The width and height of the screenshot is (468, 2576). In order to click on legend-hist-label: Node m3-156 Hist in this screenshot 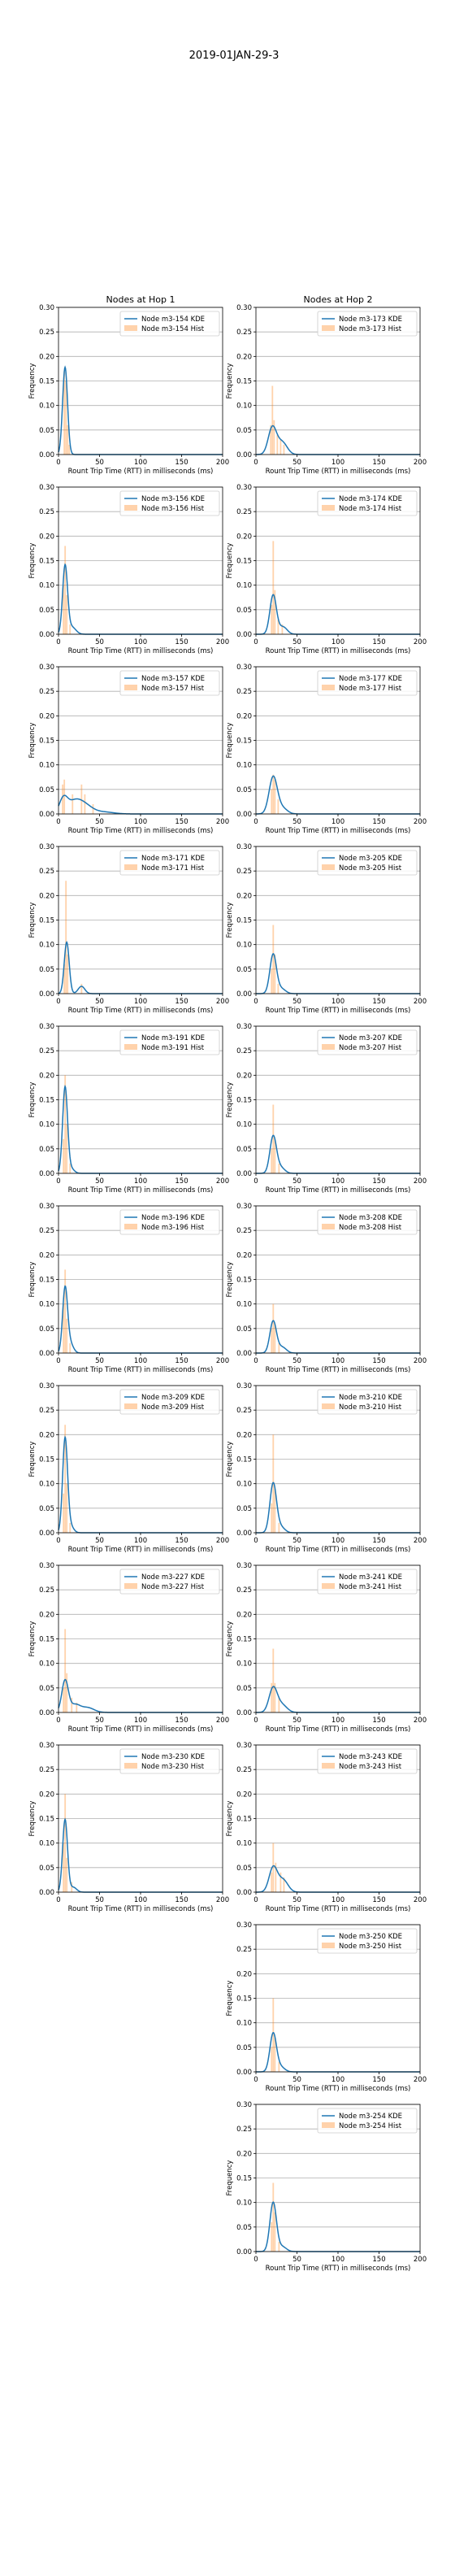, I will do `click(173, 509)`.